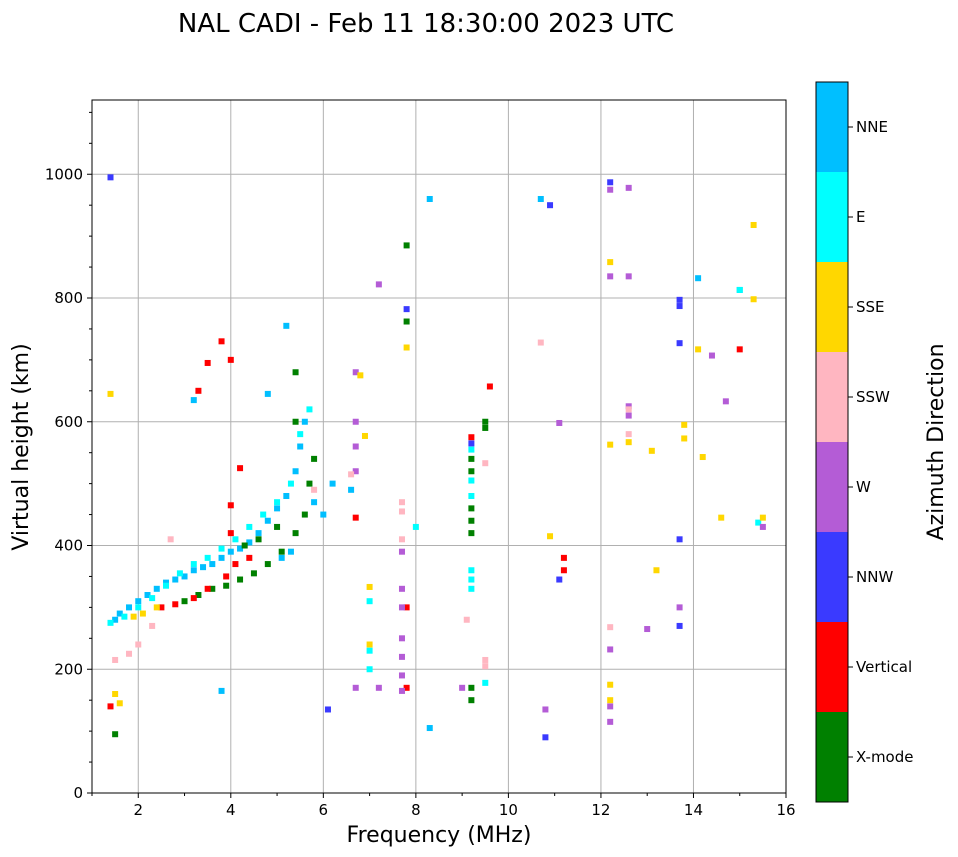 The image size is (958, 857). I want to click on x-tick-label: 4, so click(231, 810).